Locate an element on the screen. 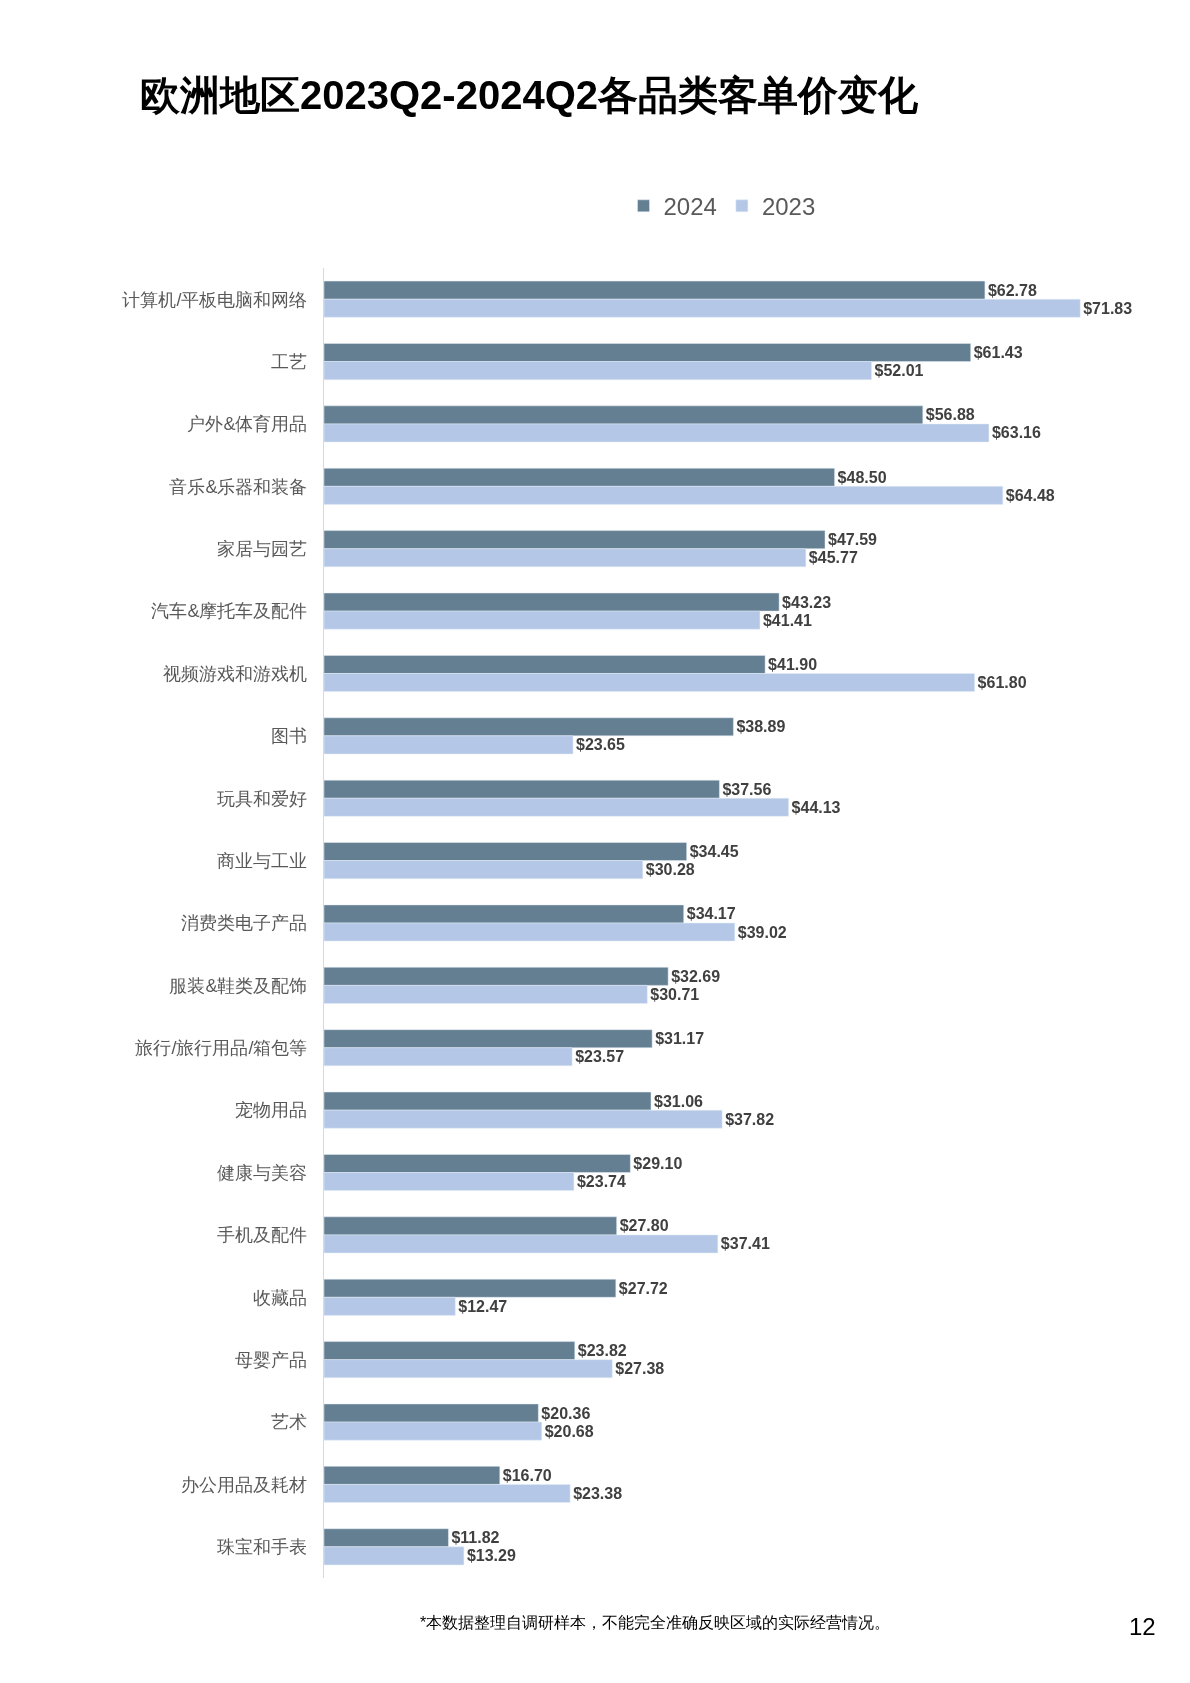 The width and height of the screenshot is (1190, 1683). data-label: $23.65 is located at coordinates (600, 745).